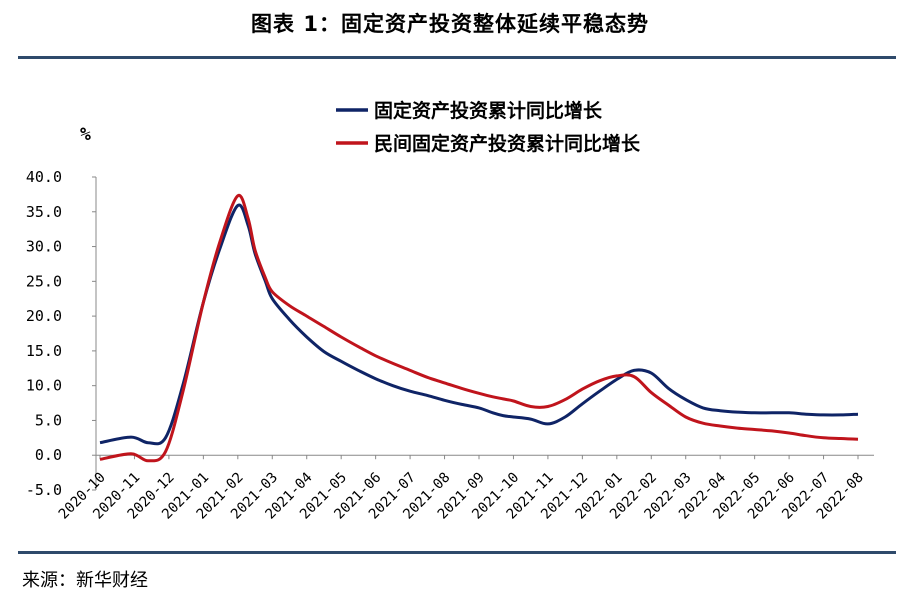 The width and height of the screenshot is (900, 600). What do you see at coordinates (44, 316) in the screenshot?
I see `y-tick-label: 20.0` at bounding box center [44, 316].